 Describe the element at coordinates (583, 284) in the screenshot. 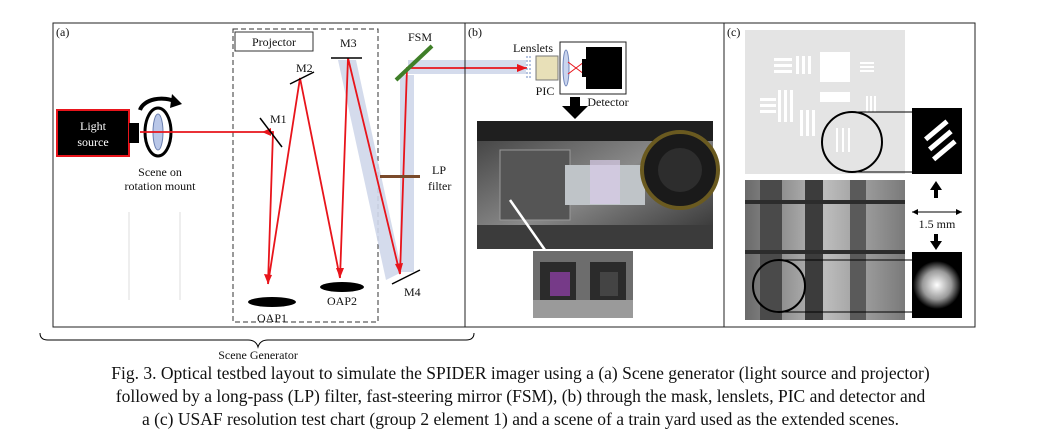

I see `mask-inset-photo` at that location.